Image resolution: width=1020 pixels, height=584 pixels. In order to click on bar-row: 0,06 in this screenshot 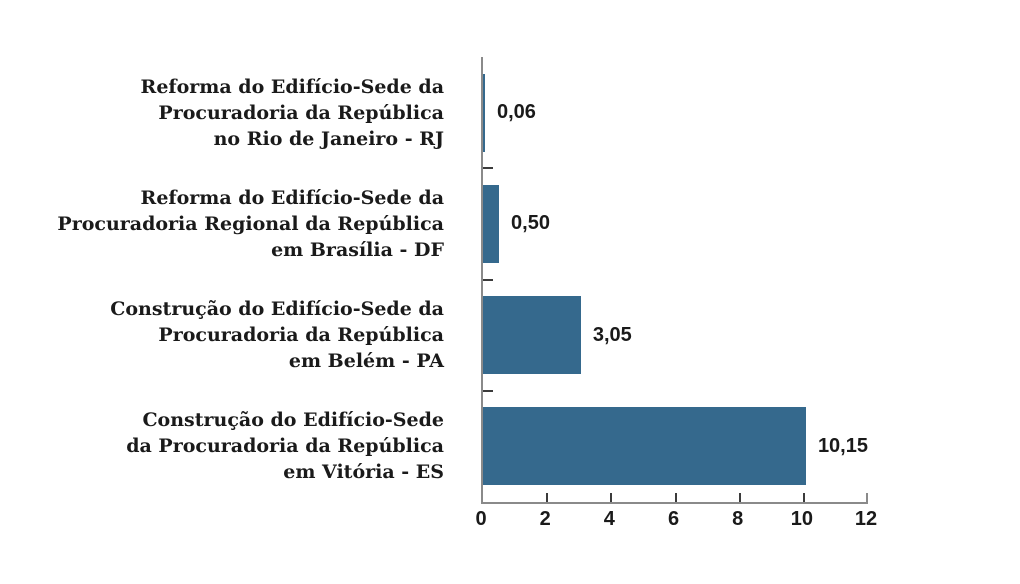, I will do `click(675, 112)`.